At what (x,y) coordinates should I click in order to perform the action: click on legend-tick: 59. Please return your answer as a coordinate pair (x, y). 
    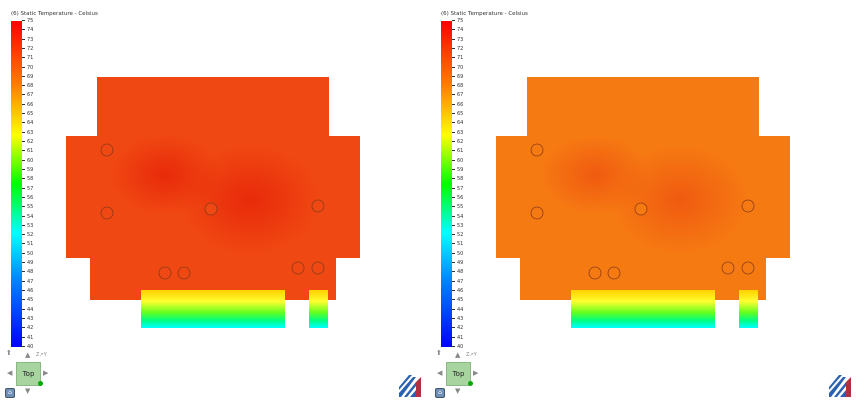
    Looking at the image, I should click on (27, 170).